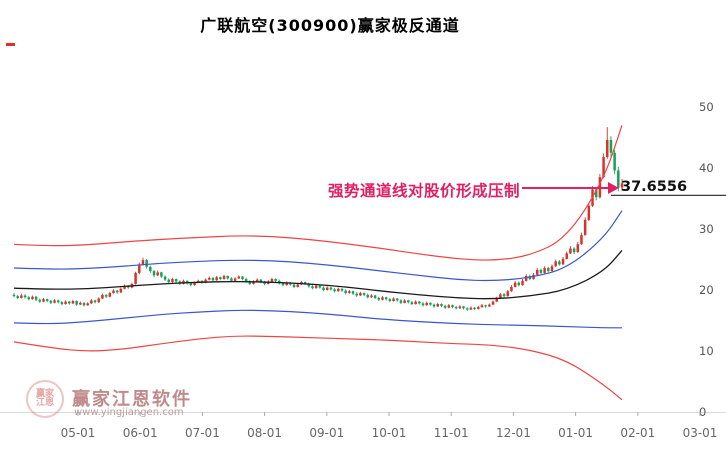 The width and height of the screenshot is (726, 450). Describe the element at coordinates (575, 433) in the screenshot. I see `x-tick-label: 01-01` at that location.